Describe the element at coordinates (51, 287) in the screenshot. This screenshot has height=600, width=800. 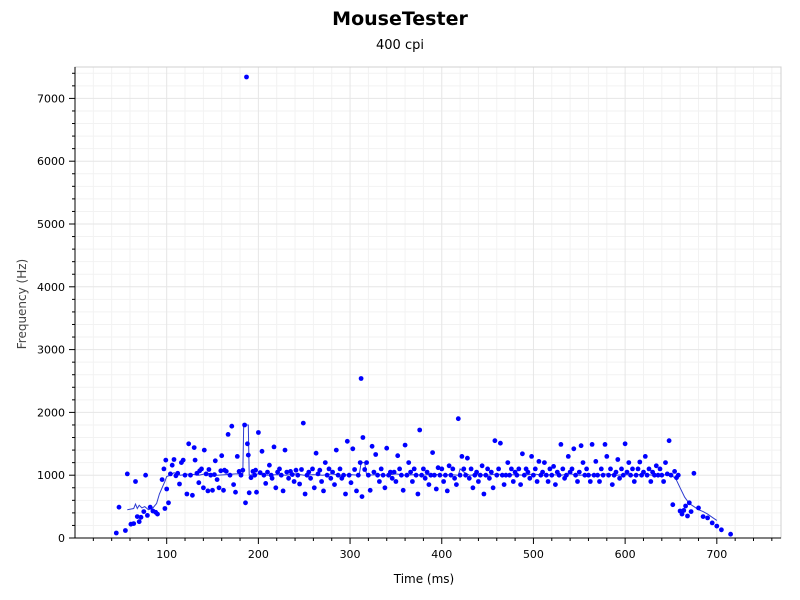
I see `y-tick-label: 4000` at that location.